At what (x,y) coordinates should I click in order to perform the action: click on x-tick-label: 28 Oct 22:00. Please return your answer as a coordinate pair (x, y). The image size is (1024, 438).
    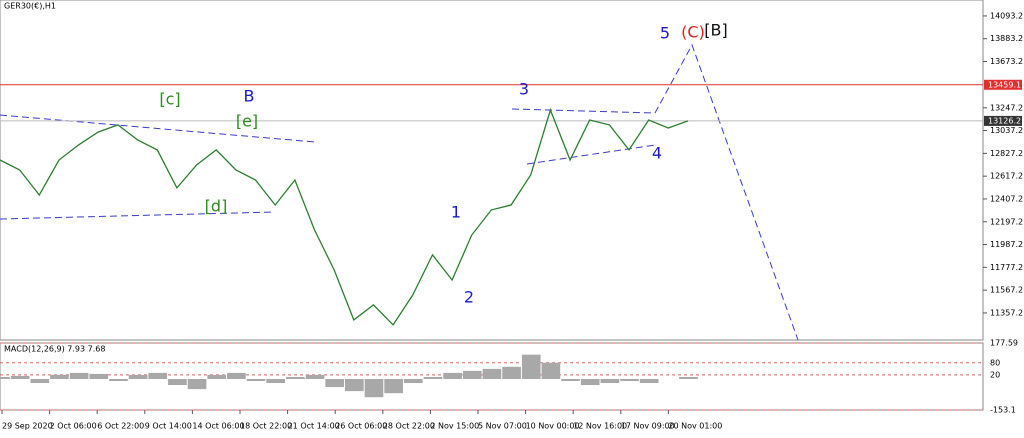
    Looking at the image, I should click on (409, 426).